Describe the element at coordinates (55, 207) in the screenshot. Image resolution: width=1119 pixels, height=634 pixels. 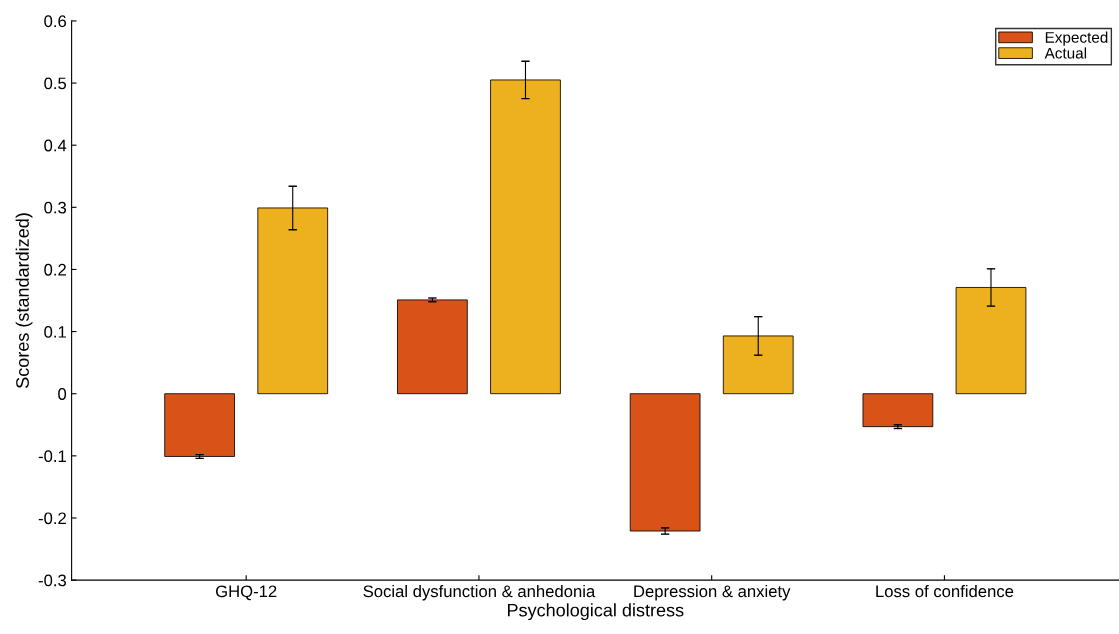
I see `y-tick-label: 0.3` at that location.